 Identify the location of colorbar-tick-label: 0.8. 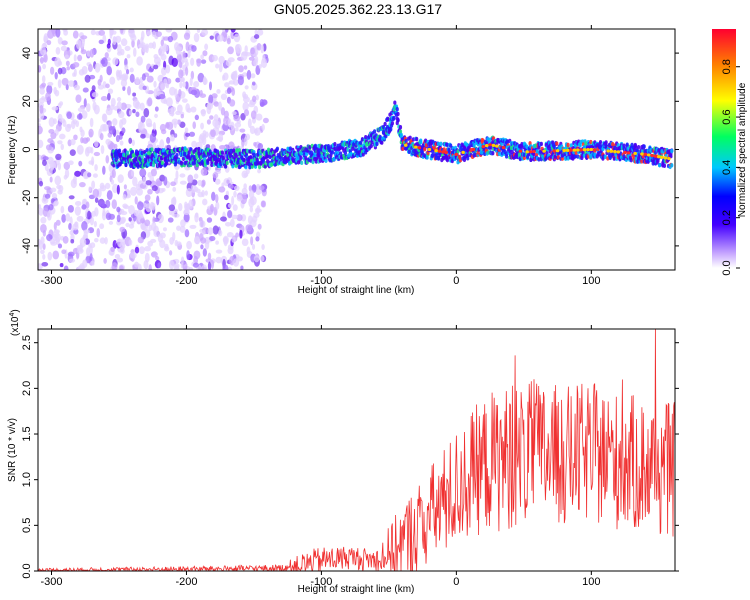
(727, 66).